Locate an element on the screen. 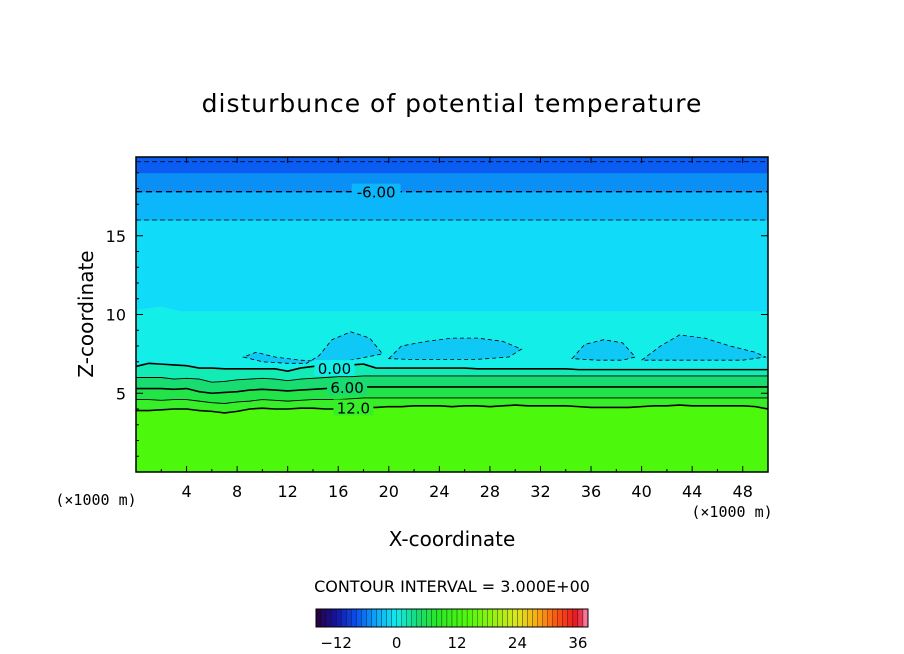 Image resolution: width=904 pixels, height=654 pixels. x-axis-unit: (×1000 m) is located at coordinates (731, 512).